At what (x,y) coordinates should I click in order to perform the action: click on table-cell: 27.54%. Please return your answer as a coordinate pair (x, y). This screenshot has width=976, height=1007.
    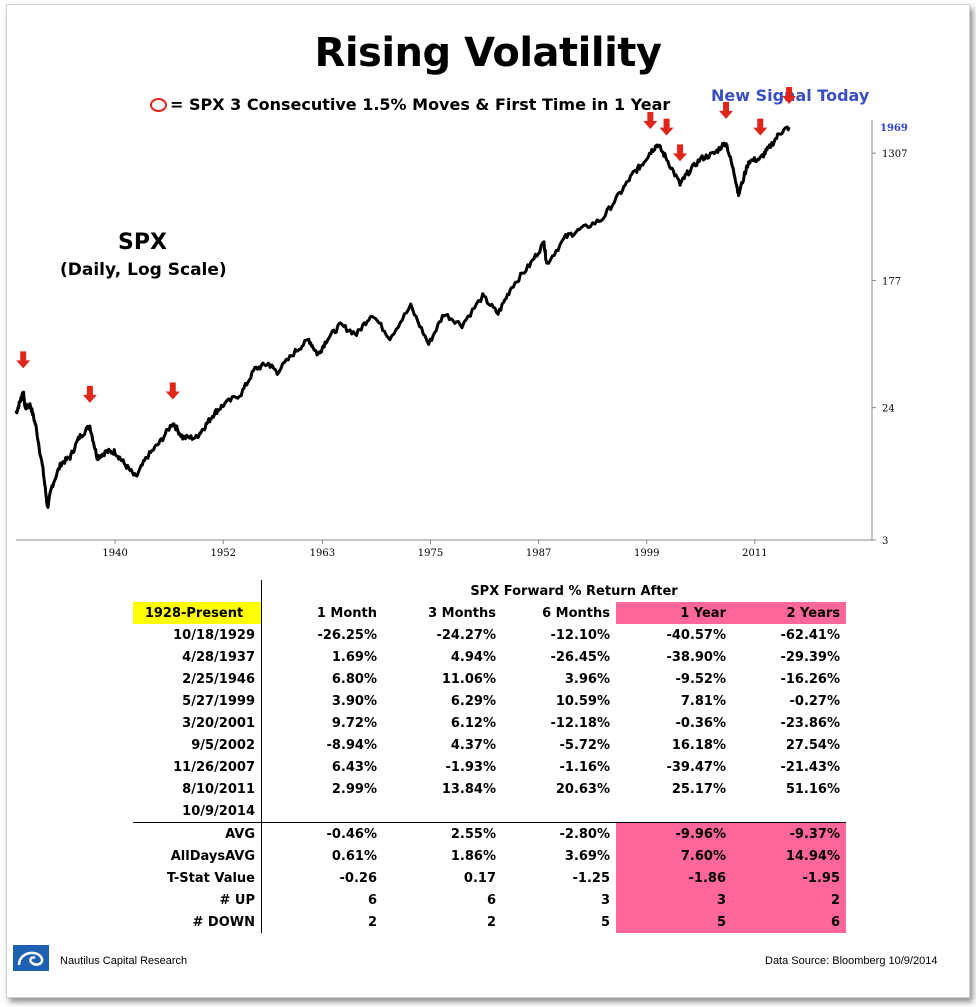
    Looking at the image, I should click on (812, 745).